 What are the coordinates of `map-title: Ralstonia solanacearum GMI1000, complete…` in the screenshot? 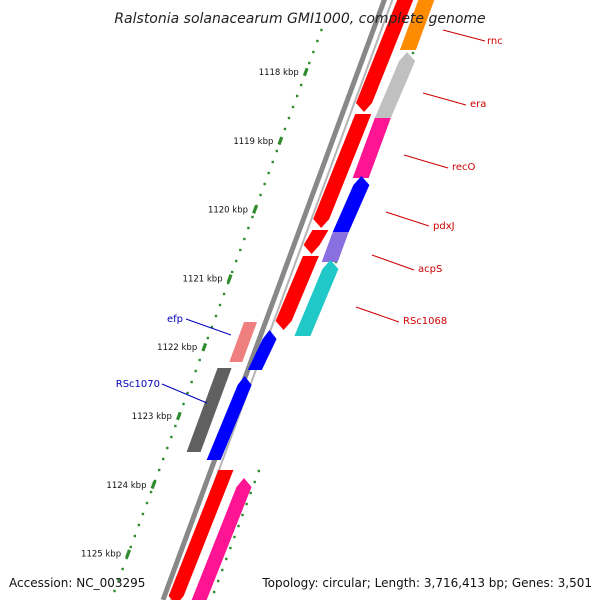 It's located at (299, 19).